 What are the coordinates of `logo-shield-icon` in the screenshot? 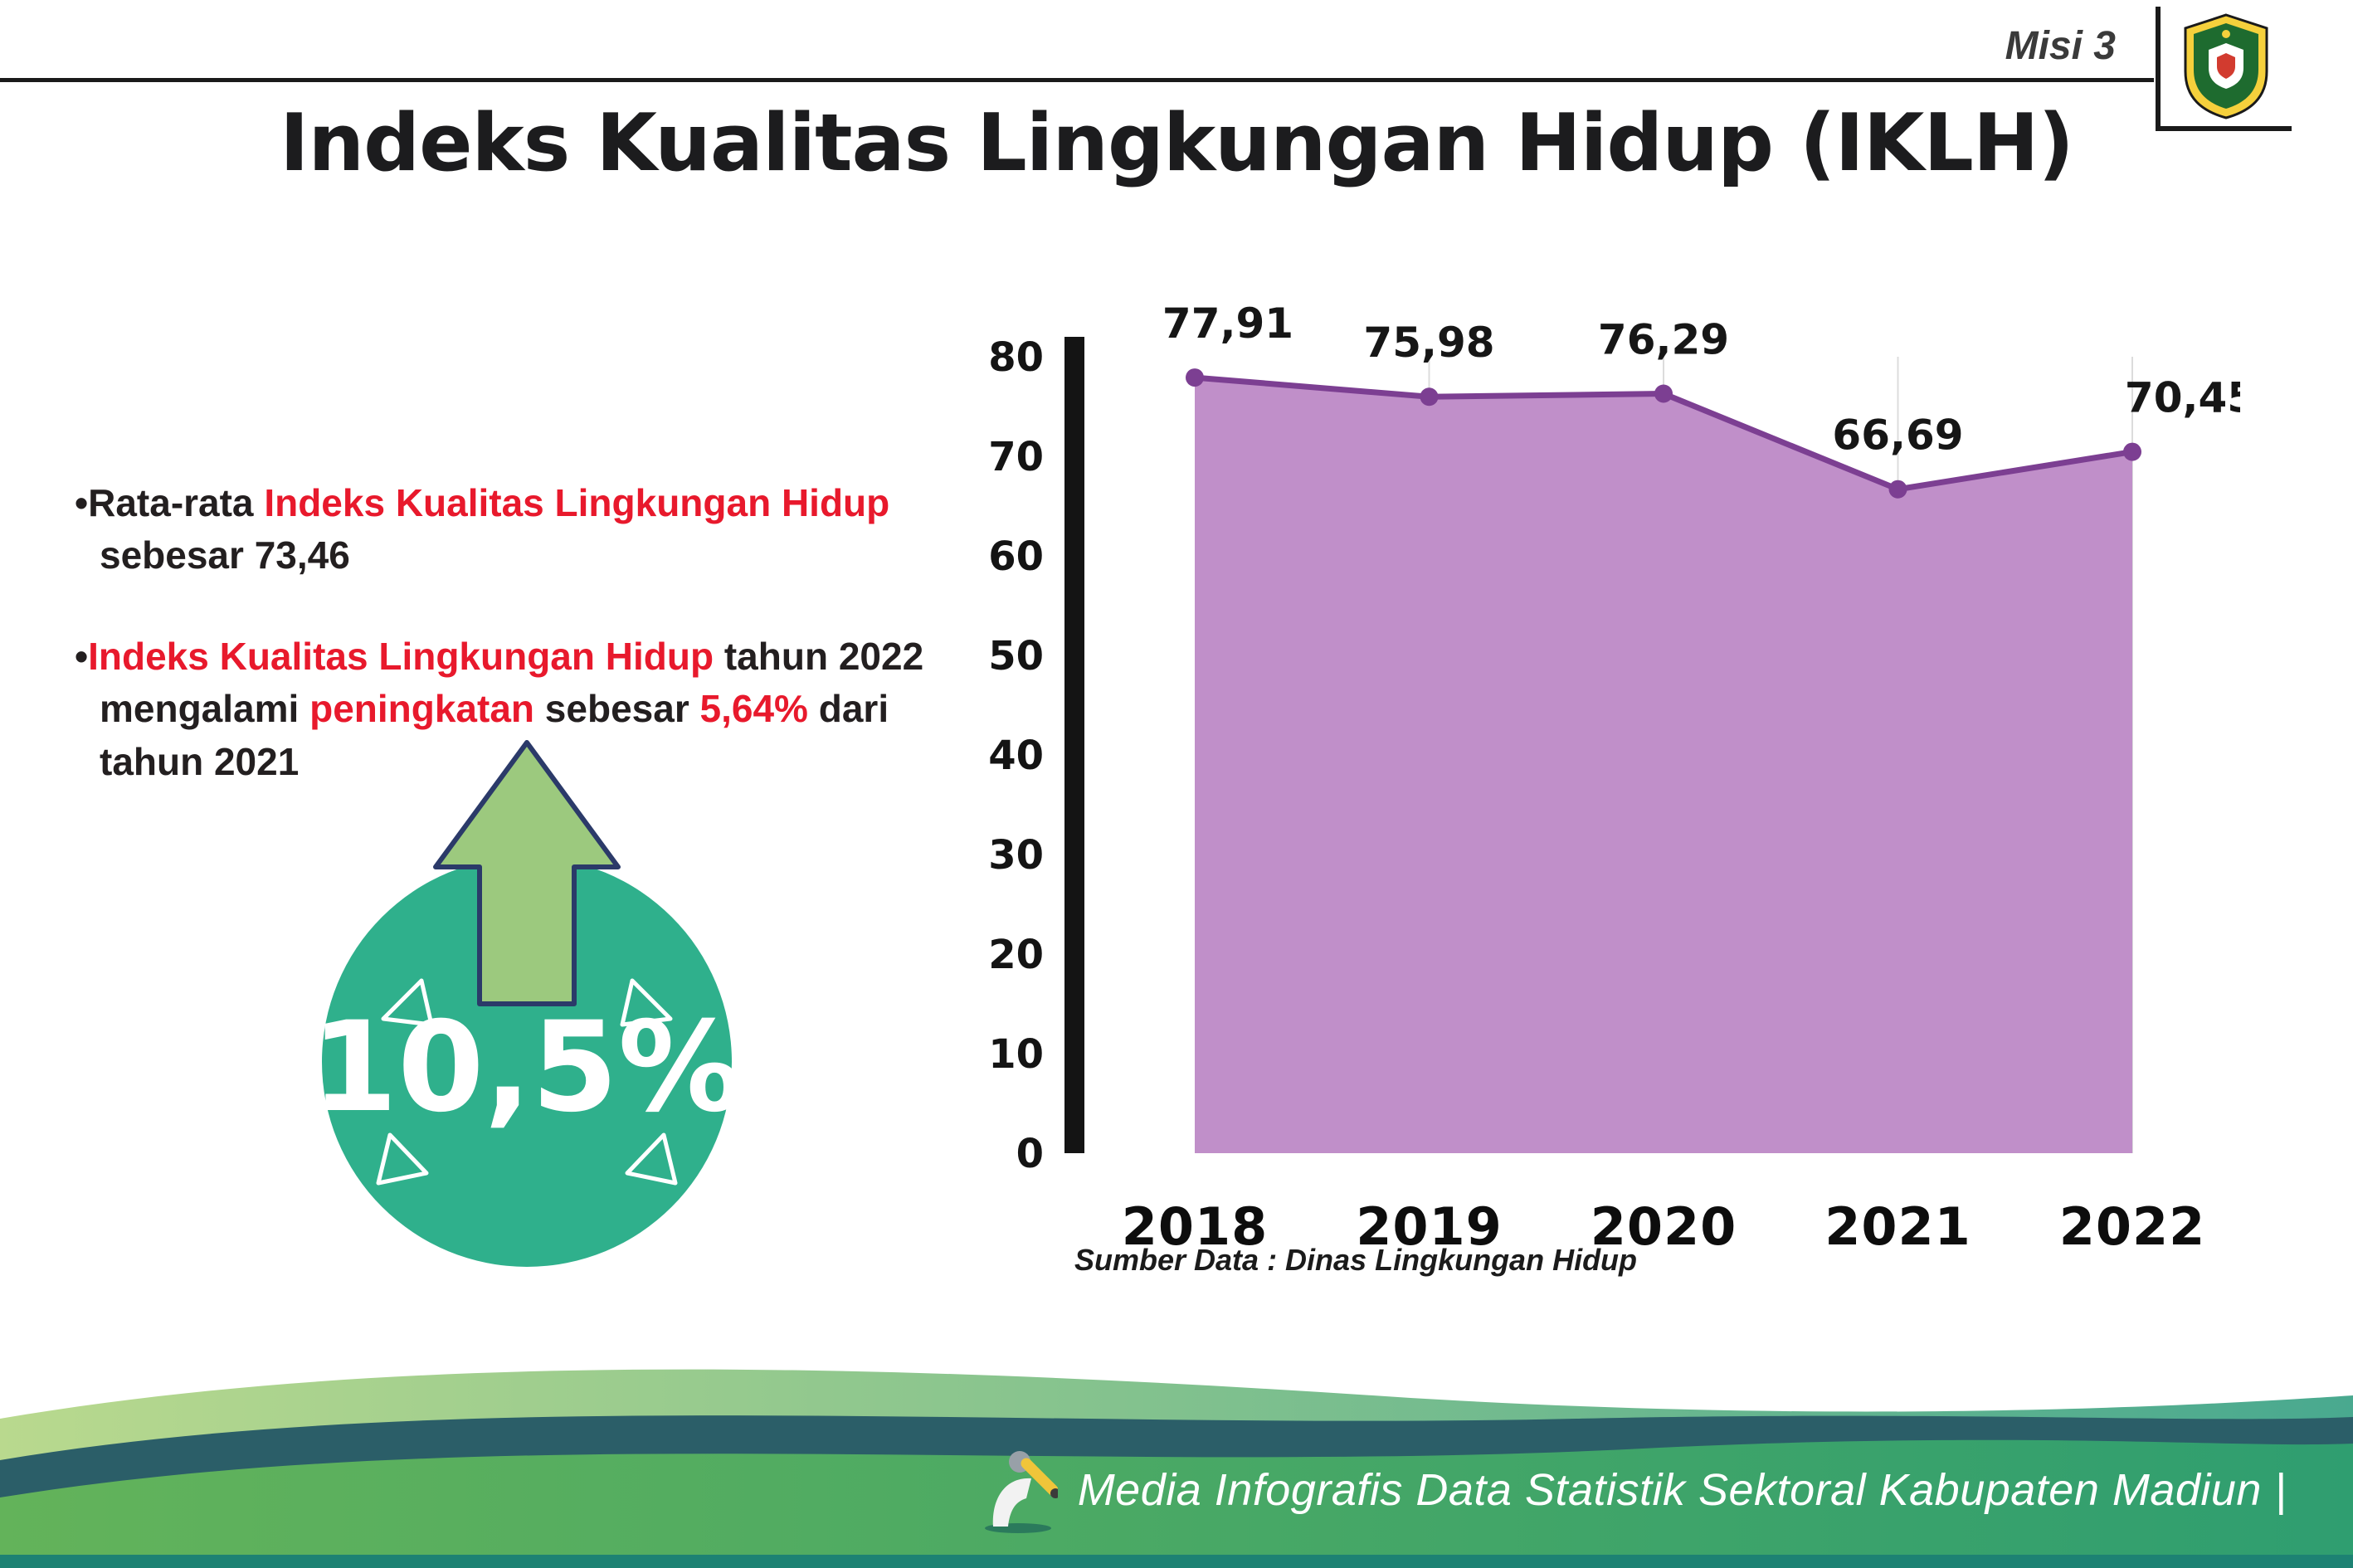 It's located at (2226, 66).